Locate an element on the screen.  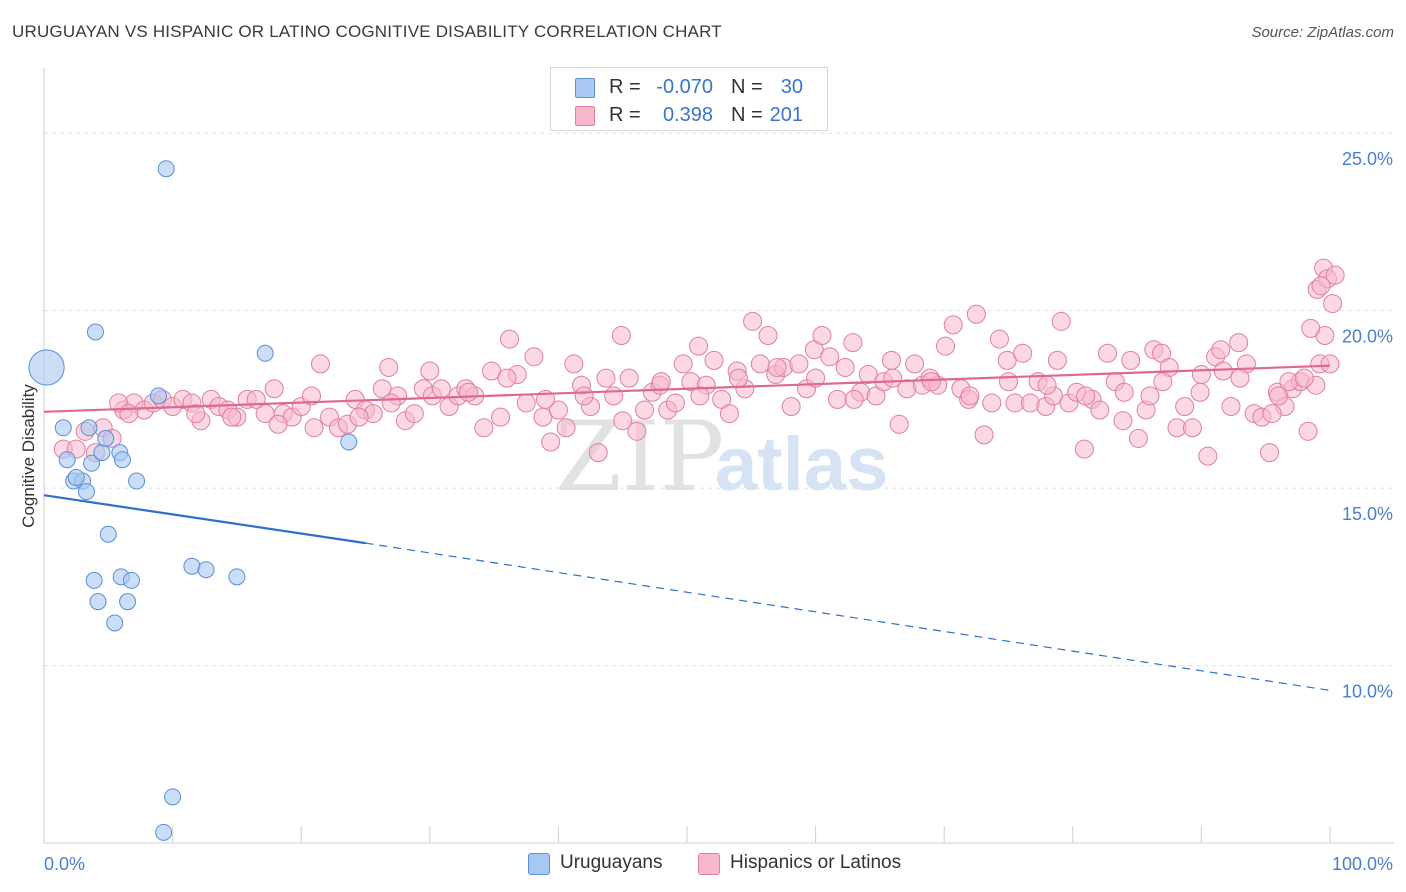
y-tick-label: 25.0% is located at coordinates (1367, 159).